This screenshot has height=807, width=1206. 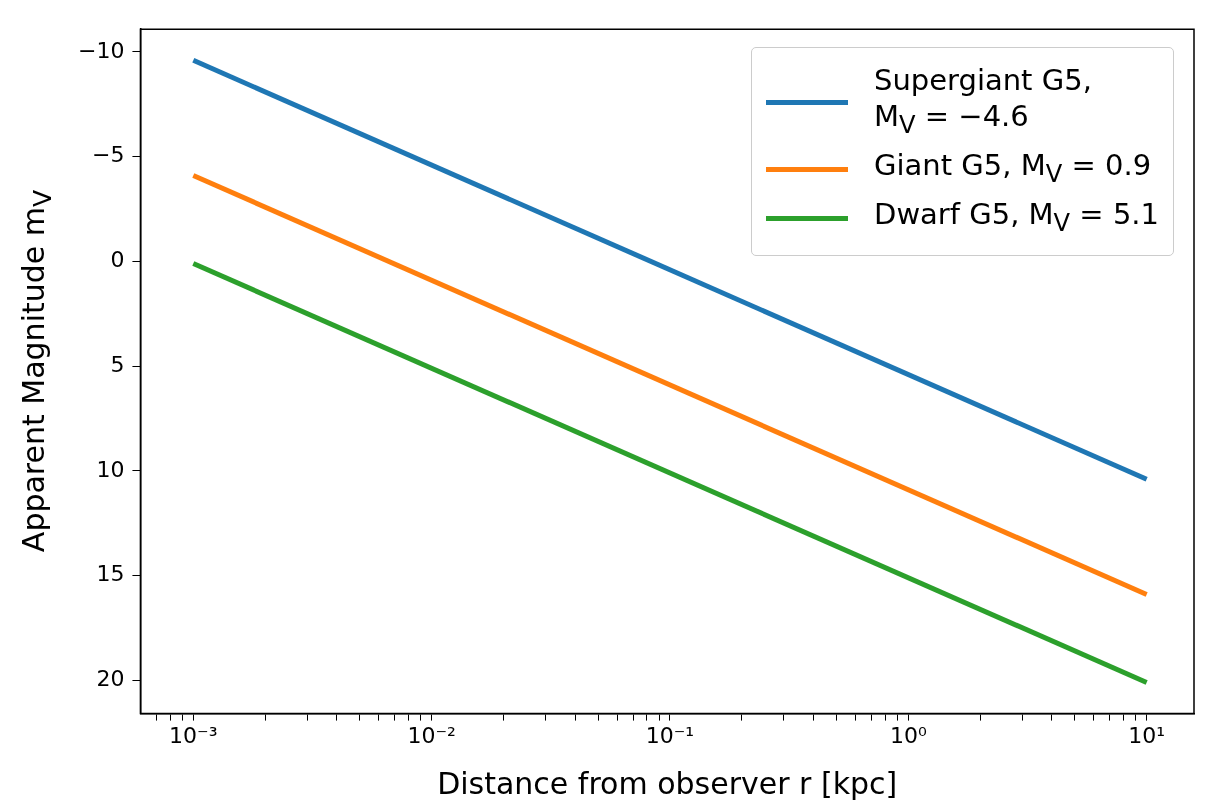 I want to click on y-tick-label: 20, so click(x=110, y=679).